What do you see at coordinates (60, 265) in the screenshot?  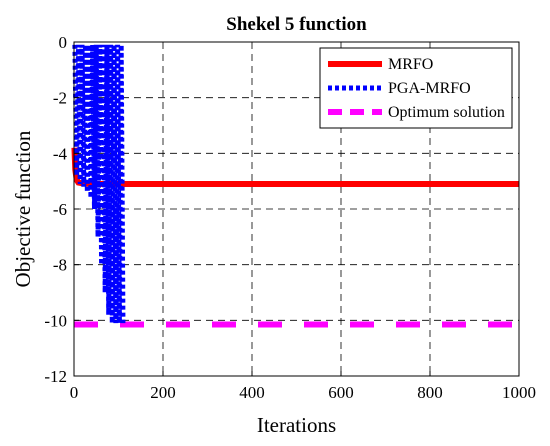 I see `y-tick-label: -8` at bounding box center [60, 265].